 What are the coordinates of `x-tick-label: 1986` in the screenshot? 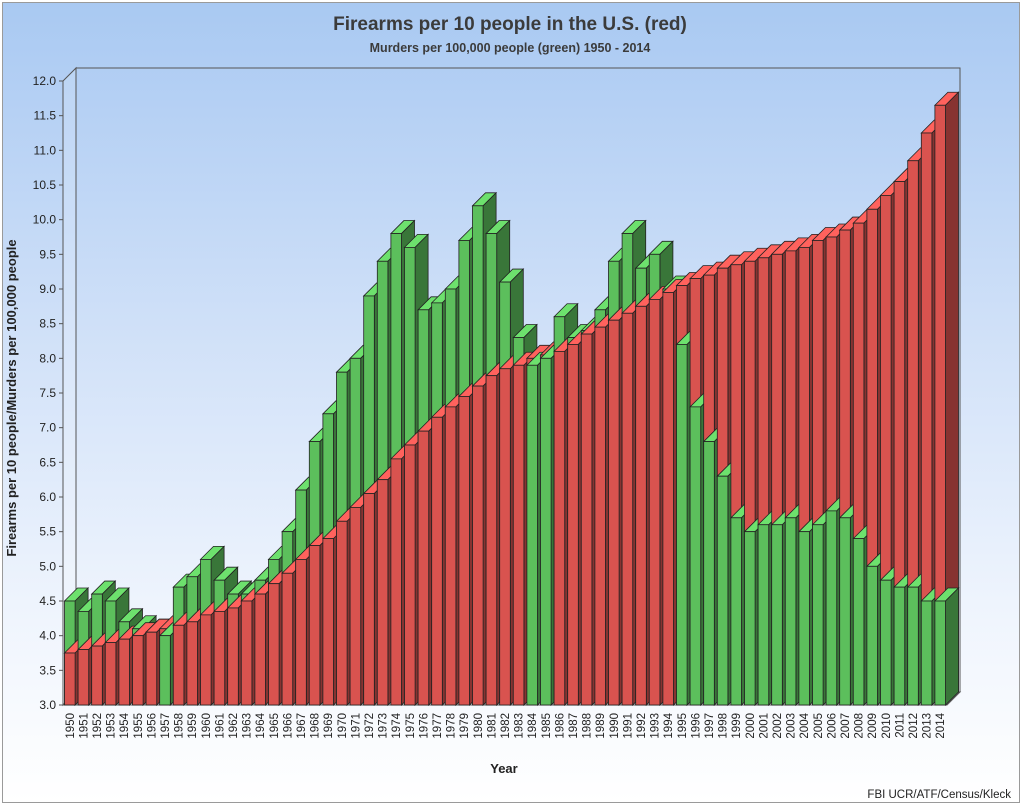 It's located at (560, 726).